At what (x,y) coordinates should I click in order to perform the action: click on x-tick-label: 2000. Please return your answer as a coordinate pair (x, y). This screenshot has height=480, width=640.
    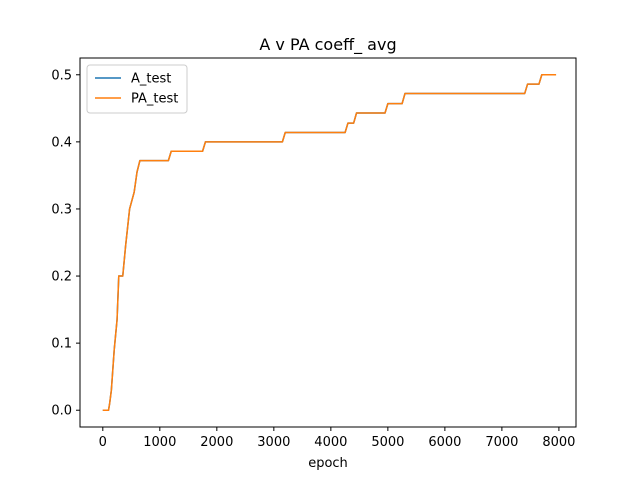
    Looking at the image, I should click on (216, 442).